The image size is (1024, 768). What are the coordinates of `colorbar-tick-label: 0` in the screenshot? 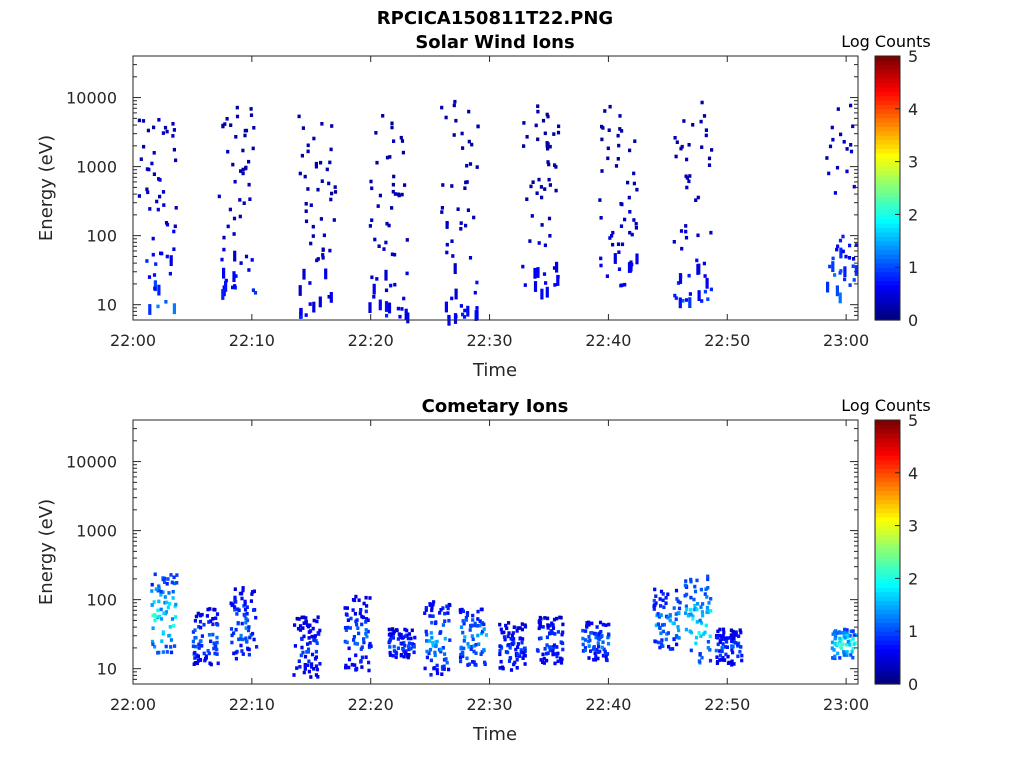 It's located at (913, 320).